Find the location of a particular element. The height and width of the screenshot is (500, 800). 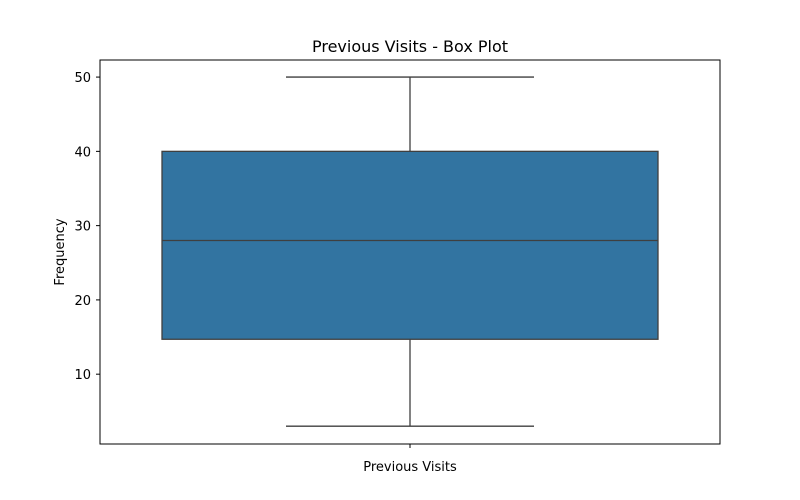

y-tick-label: 40 is located at coordinates (82, 152).